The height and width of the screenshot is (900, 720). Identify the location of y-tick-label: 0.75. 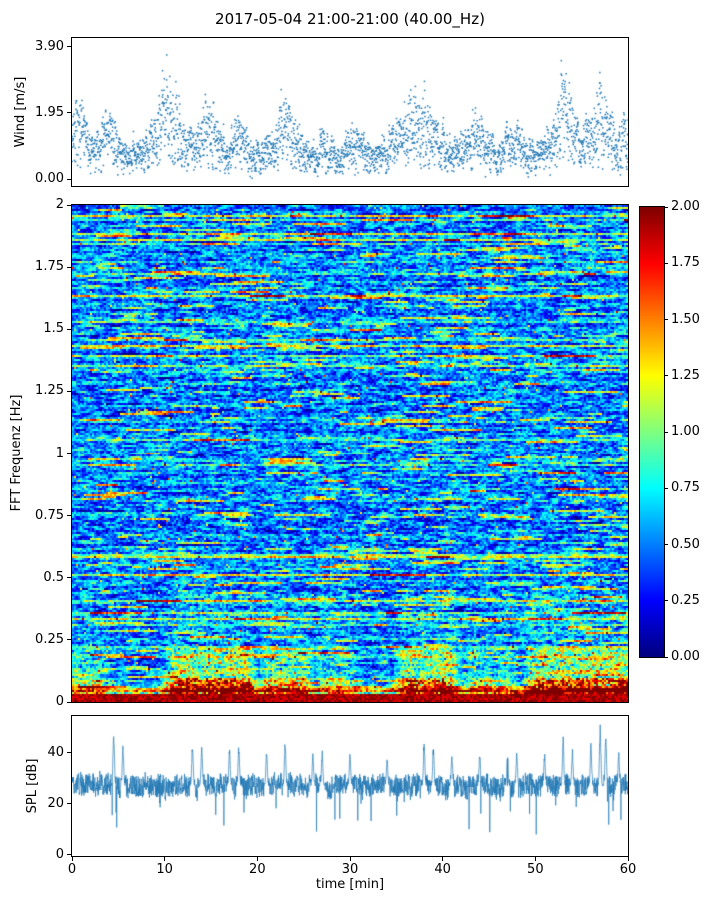
(49, 515).